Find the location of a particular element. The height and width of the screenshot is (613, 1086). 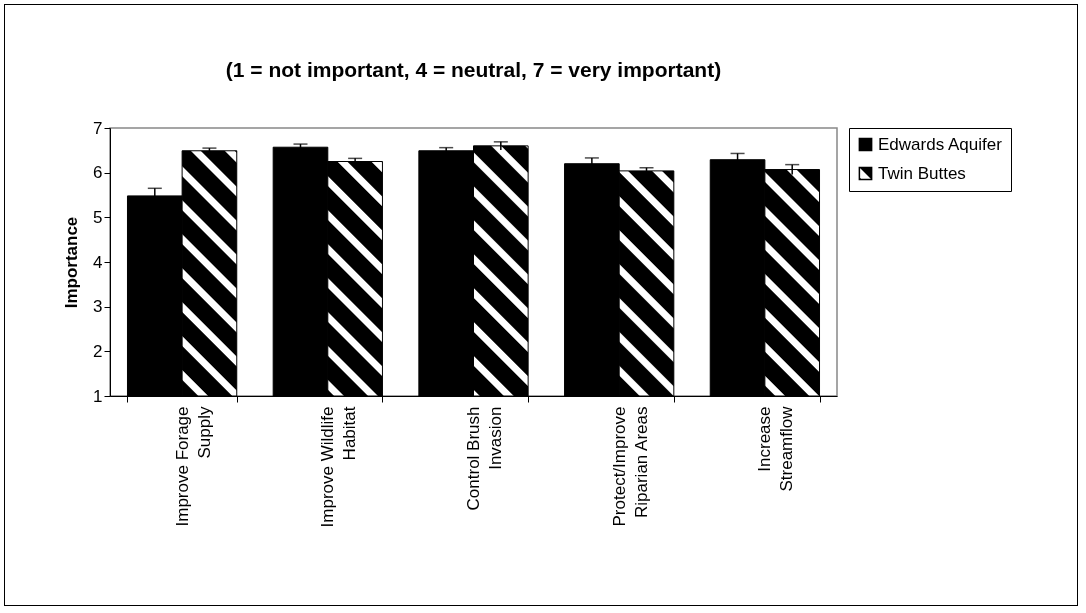

legend-label: Twin Buttes is located at coordinates (922, 173).